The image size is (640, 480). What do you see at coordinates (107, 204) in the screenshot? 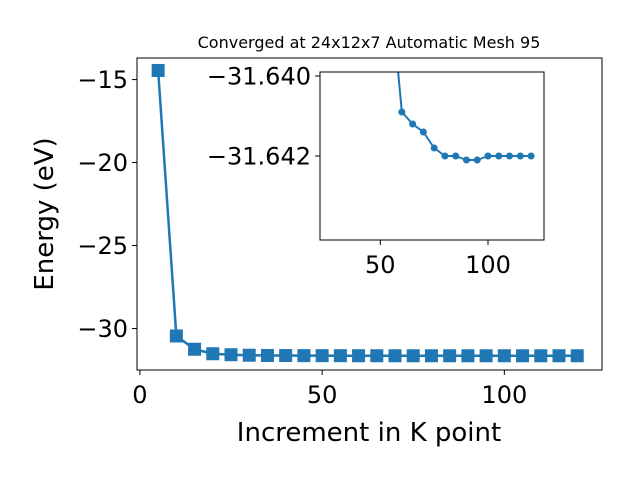
I see `main-y-tick-layer: −15 −20 −25 −30` at bounding box center [107, 204].